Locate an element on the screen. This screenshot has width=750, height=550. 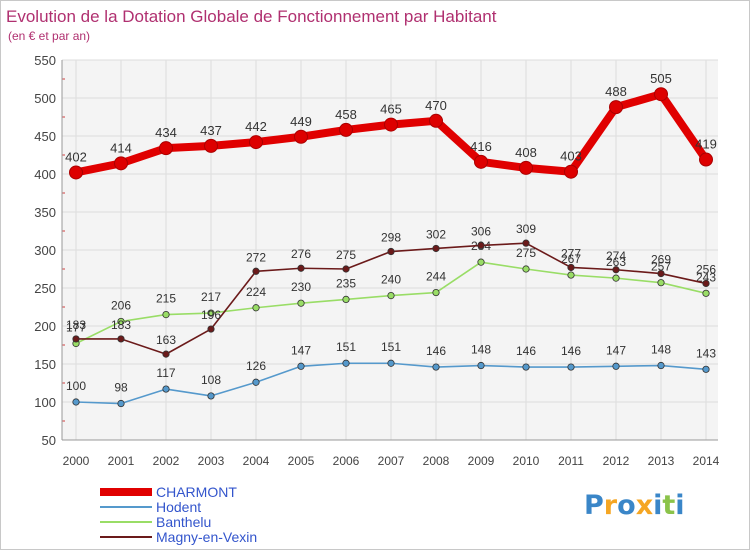
data-label: 244 is located at coordinates (436, 277).